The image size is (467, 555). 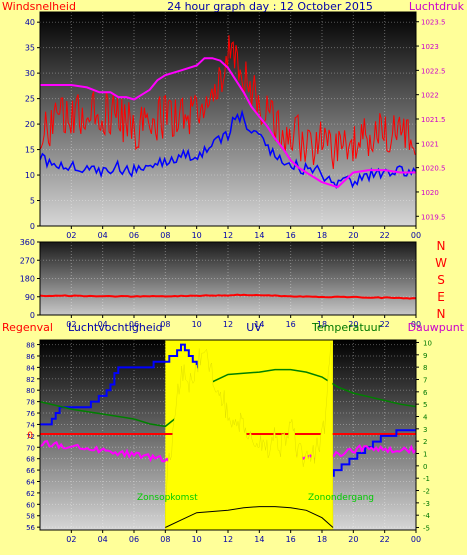 What do you see at coordinates (270, 6) in the screenshot?
I see `chart-title: 24 hour graph day : 12 October 2015` at bounding box center [270, 6].